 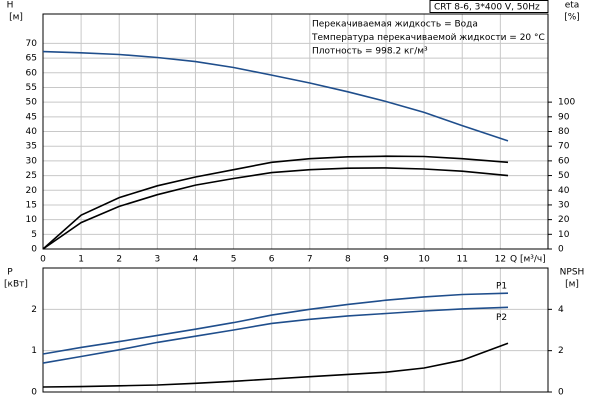 I want to click on y2-tick-label: 2, so click(x=561, y=351).